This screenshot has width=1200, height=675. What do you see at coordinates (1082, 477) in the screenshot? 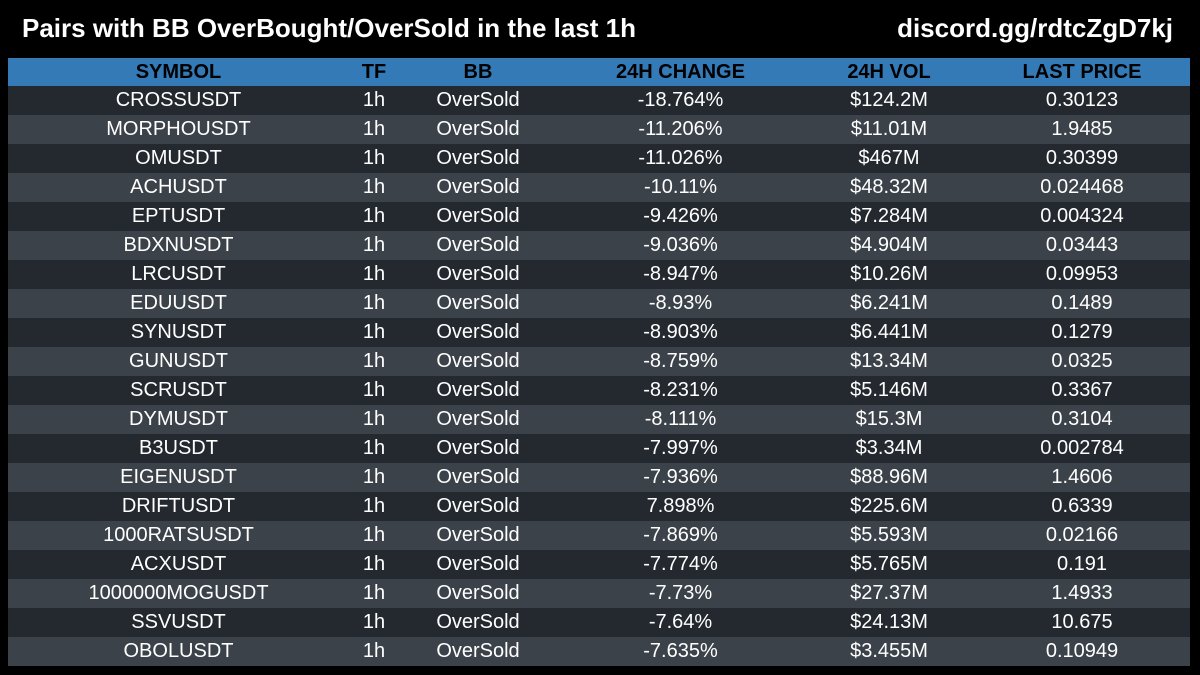
I see `cell-price: 1.4606` at bounding box center [1082, 477].